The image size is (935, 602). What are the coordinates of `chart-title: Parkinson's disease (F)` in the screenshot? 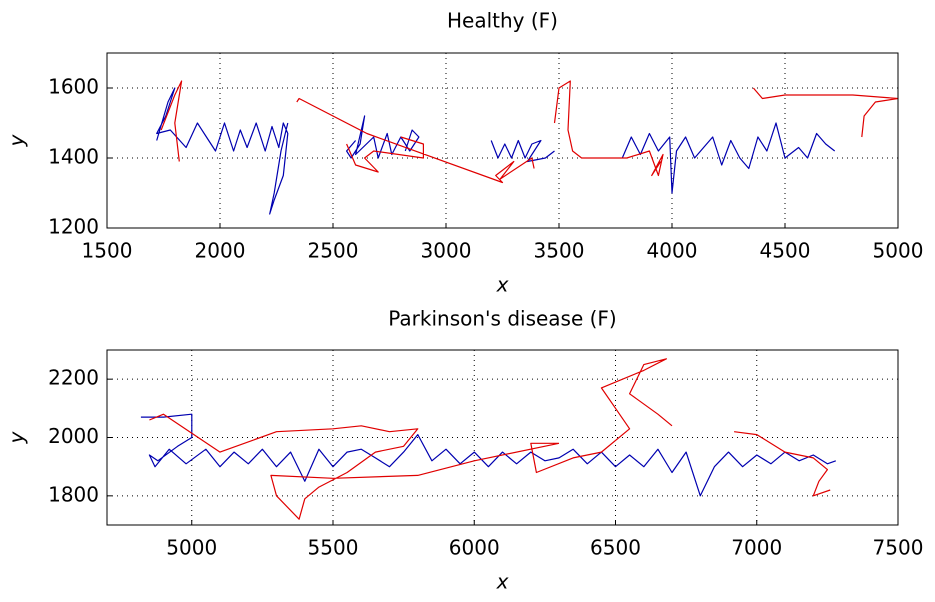 It's located at (502, 319).